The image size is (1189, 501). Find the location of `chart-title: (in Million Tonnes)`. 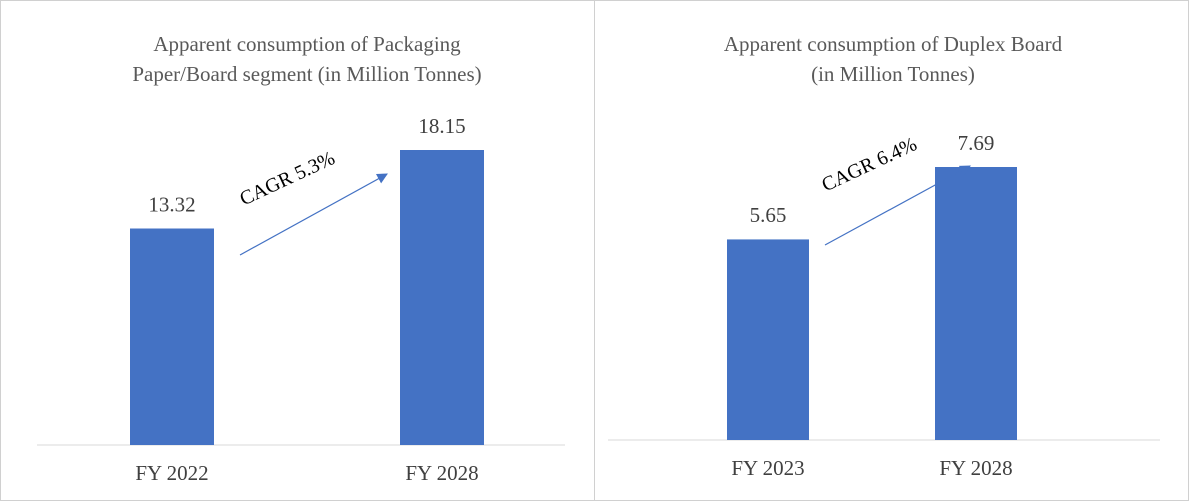

chart-title: (in Million Tonnes) is located at coordinates (893, 74).